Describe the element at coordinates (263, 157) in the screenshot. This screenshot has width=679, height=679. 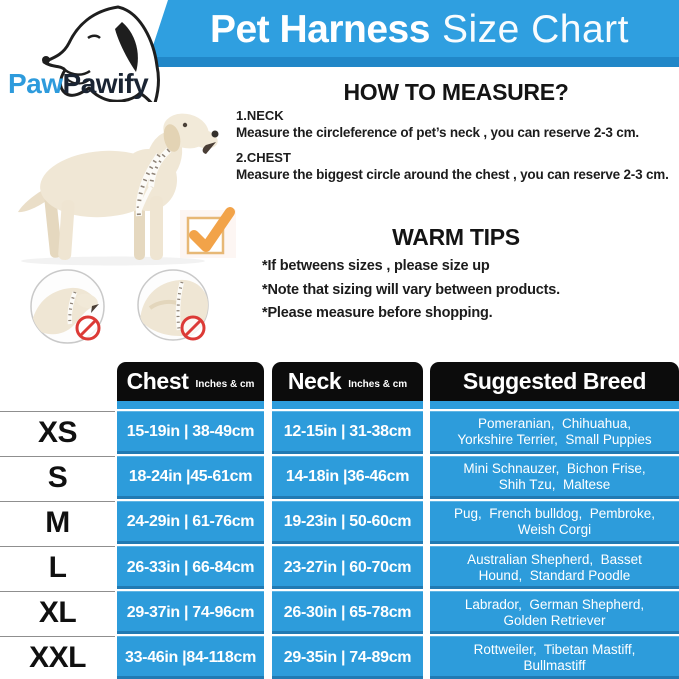
I see `step-chest-label: 2.CHEST` at that location.